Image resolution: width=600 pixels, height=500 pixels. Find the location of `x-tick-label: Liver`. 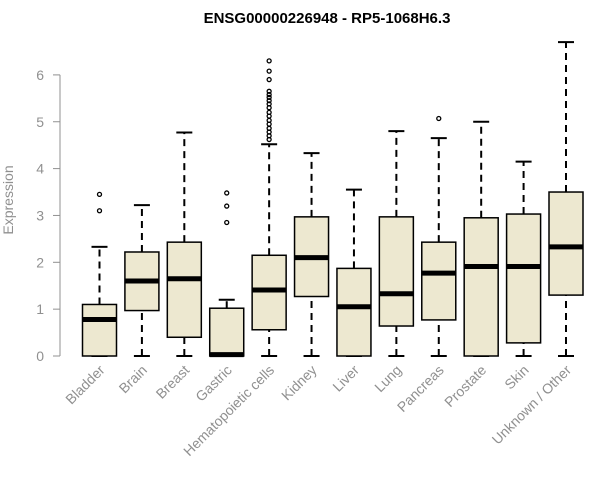

x-tick-label: Liver is located at coordinates (345, 378).